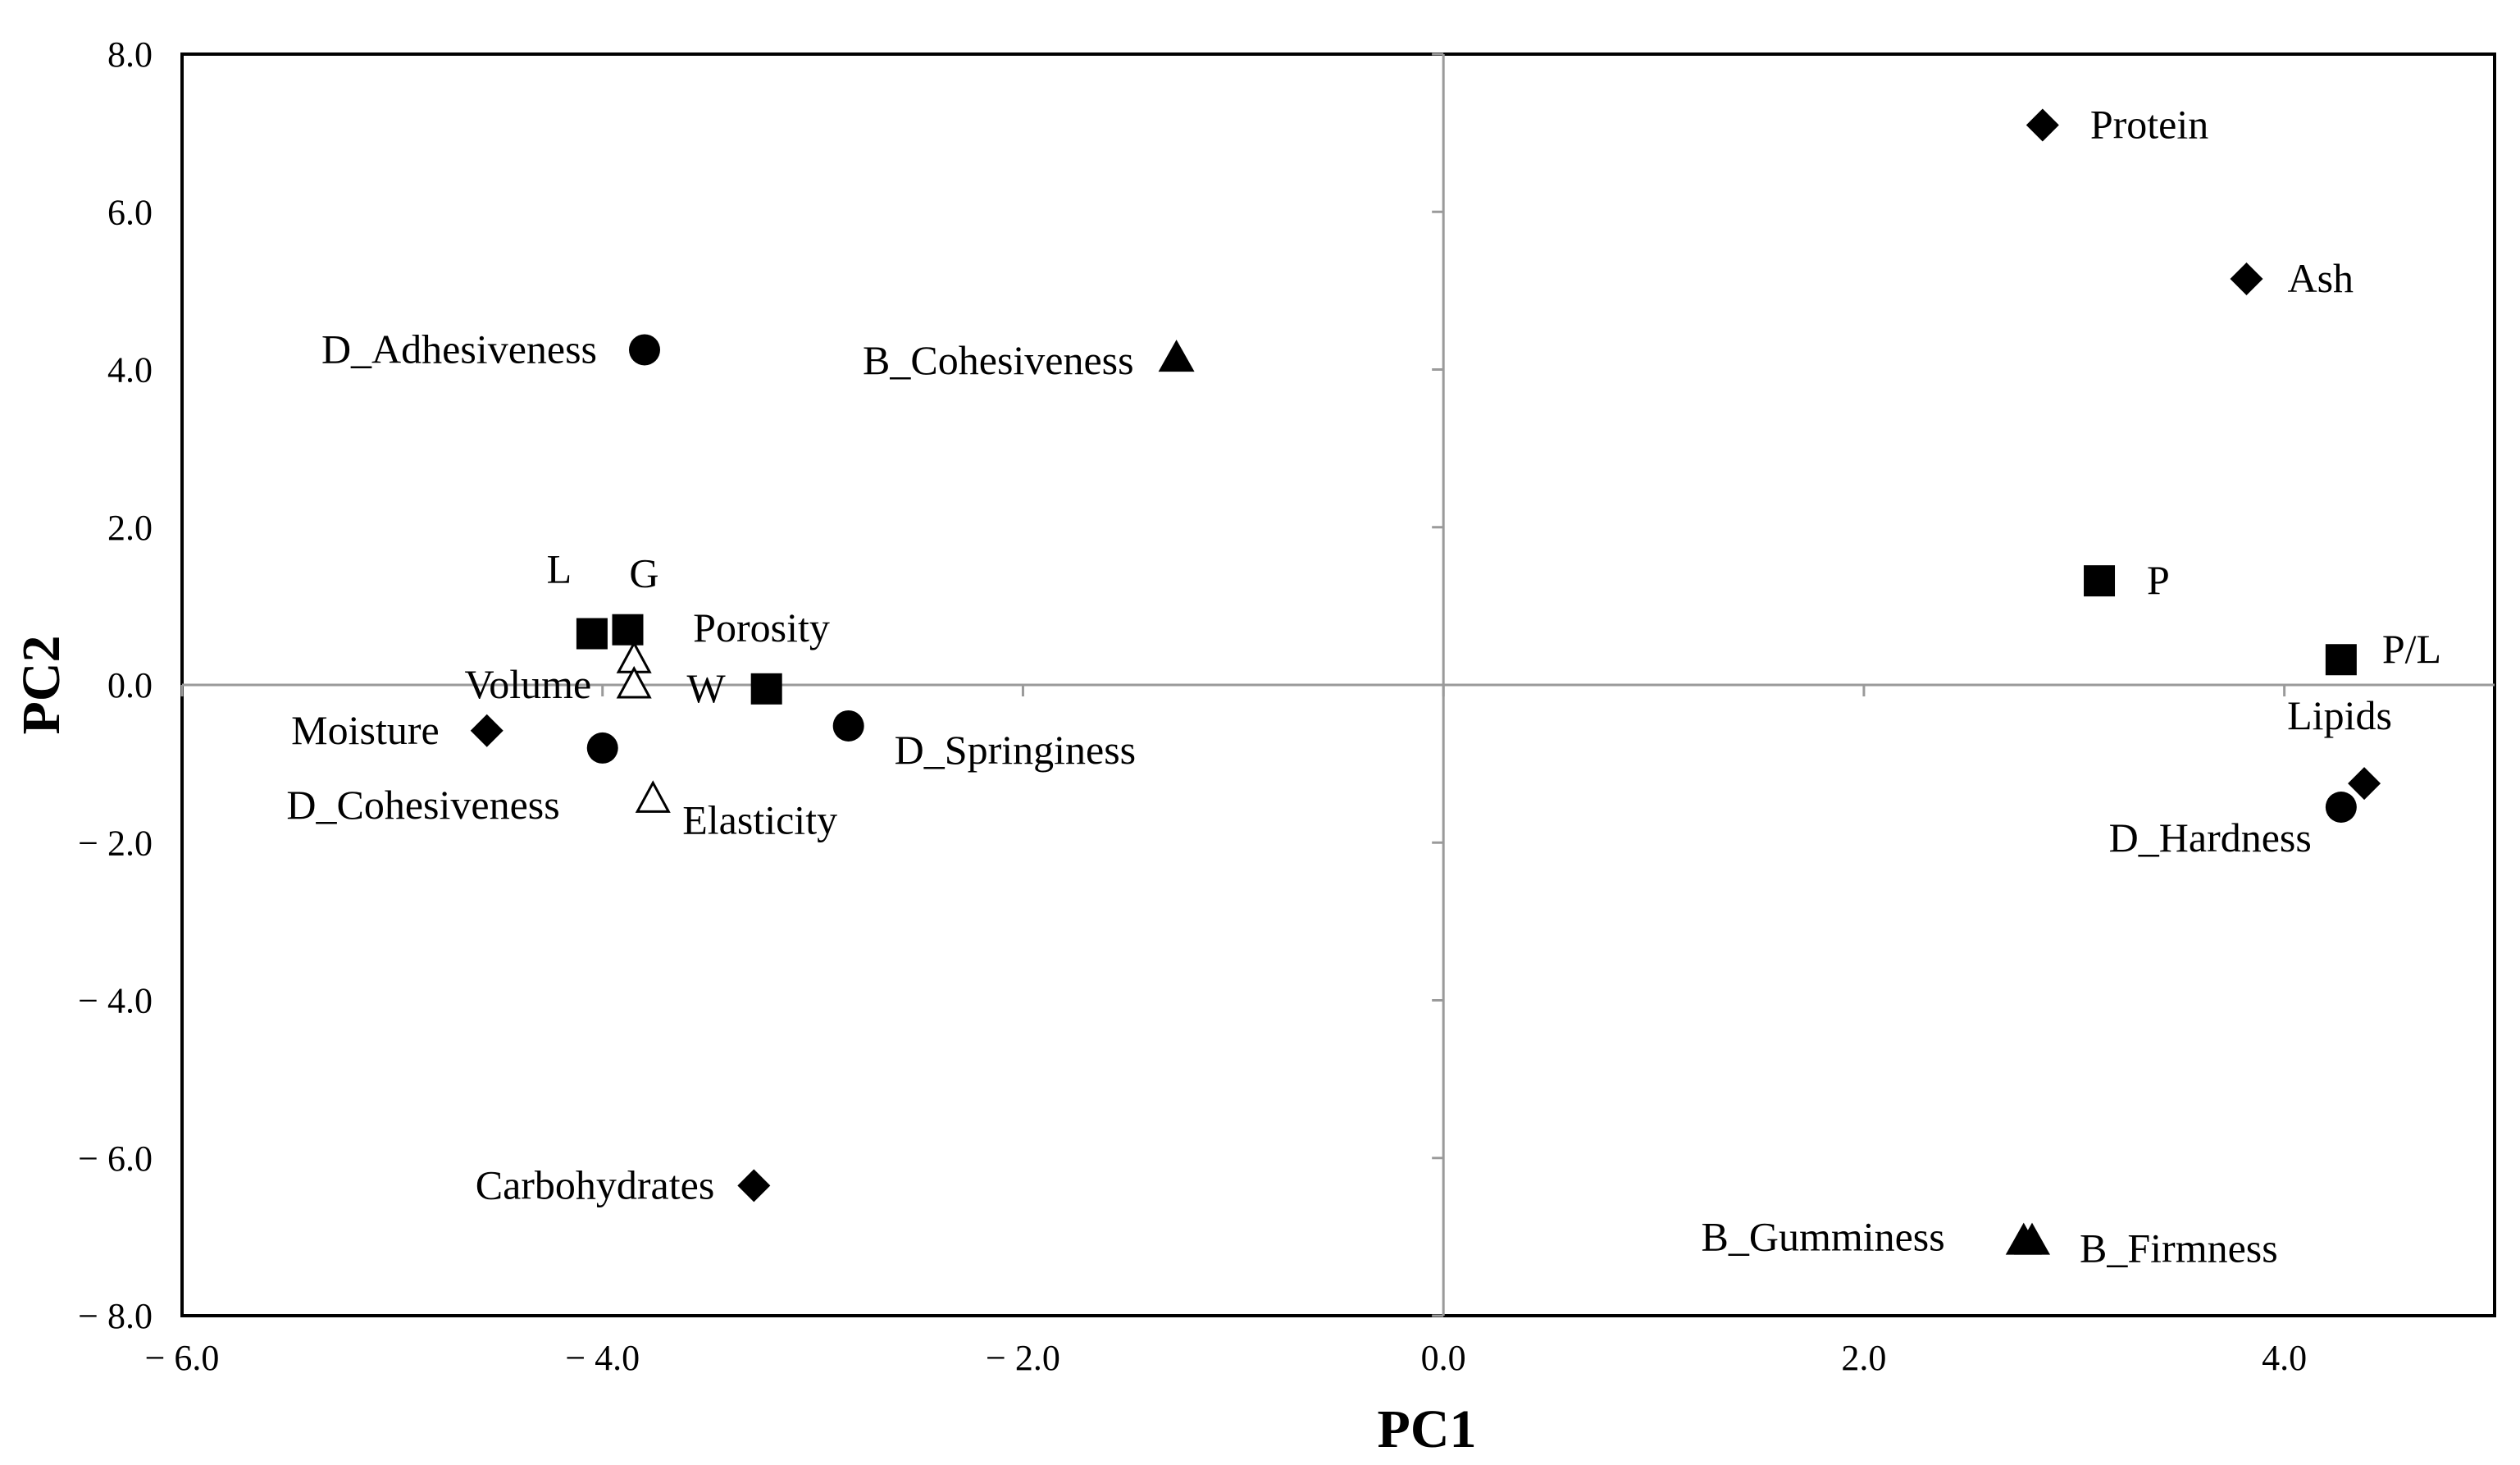 Image resolution: width=2520 pixels, height=1465 pixels. I want to click on point-b-firmness, so click(2032, 1238).